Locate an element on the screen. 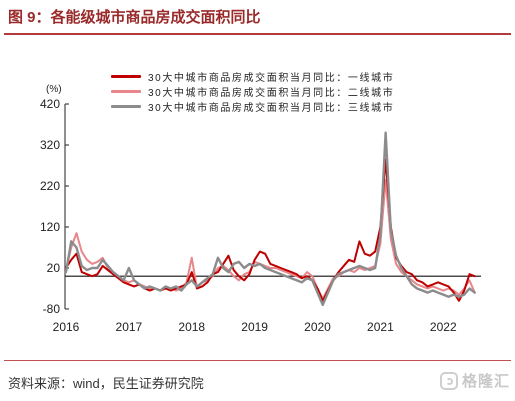  source-note: 资料来源：wind，民生证券研究院 is located at coordinates (106, 383).